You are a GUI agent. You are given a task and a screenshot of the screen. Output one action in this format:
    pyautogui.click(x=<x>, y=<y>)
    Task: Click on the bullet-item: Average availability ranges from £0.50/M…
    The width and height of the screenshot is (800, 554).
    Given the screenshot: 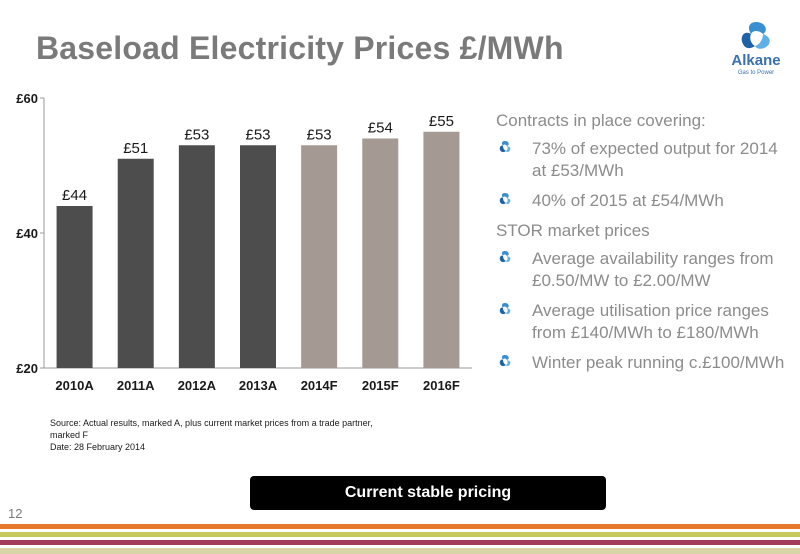 What is the action you would take?
    pyautogui.click(x=643, y=270)
    